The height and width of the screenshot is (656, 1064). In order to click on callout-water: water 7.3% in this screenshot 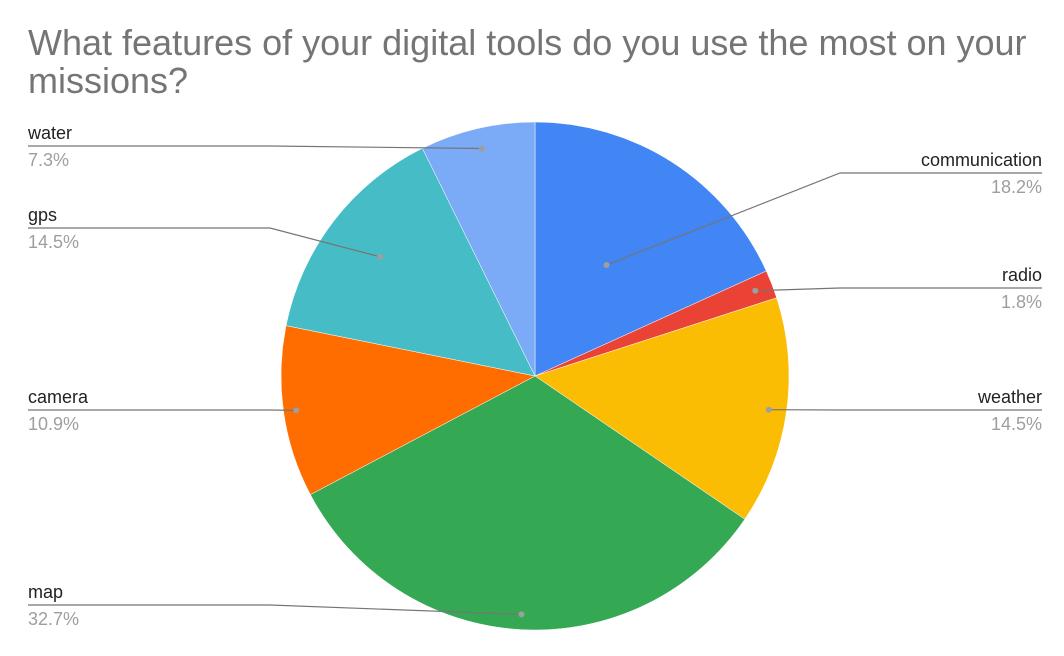, I will do `click(256, 146)`.